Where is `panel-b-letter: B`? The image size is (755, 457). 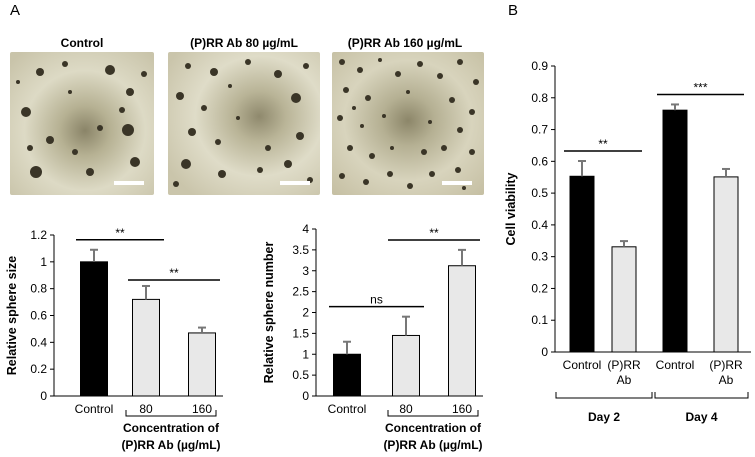 panel-b-letter: B is located at coordinates (513, 10).